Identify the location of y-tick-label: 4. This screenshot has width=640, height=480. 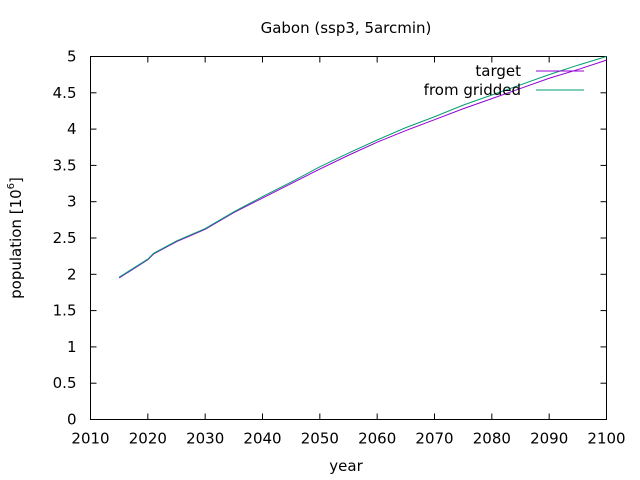
(72, 129).